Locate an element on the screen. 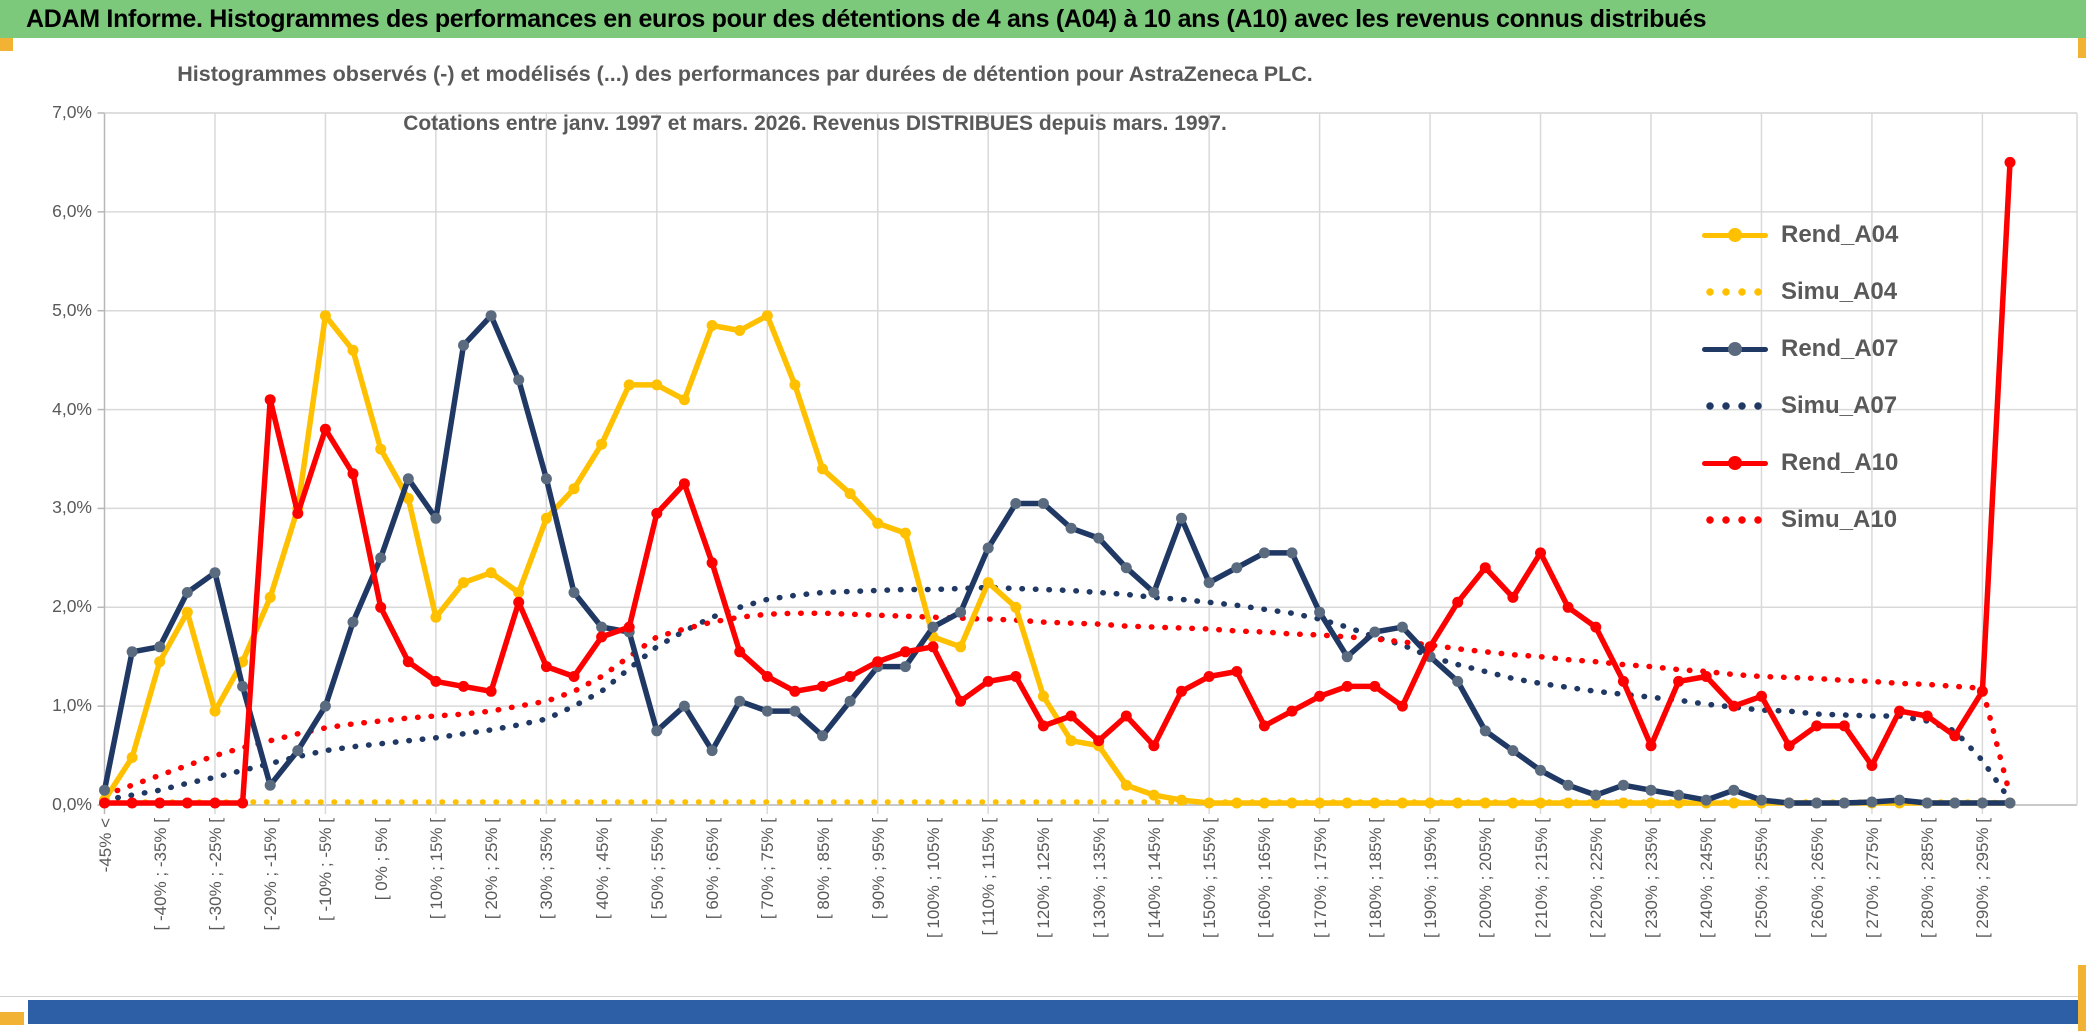 The height and width of the screenshot is (1031, 2086). x-tick-label: [ -40% ; -35% [ is located at coordinates (160, 874).